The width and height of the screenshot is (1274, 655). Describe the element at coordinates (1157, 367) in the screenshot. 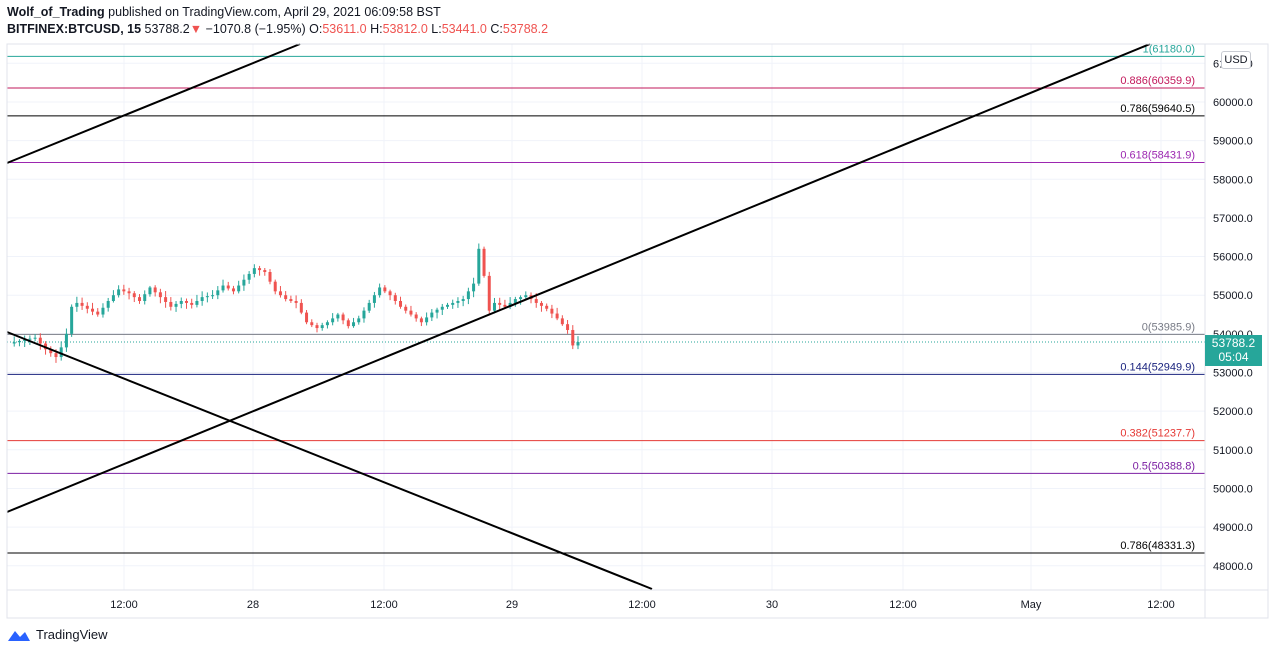

I see `fib-level-label: 0.144(52949.9)` at that location.